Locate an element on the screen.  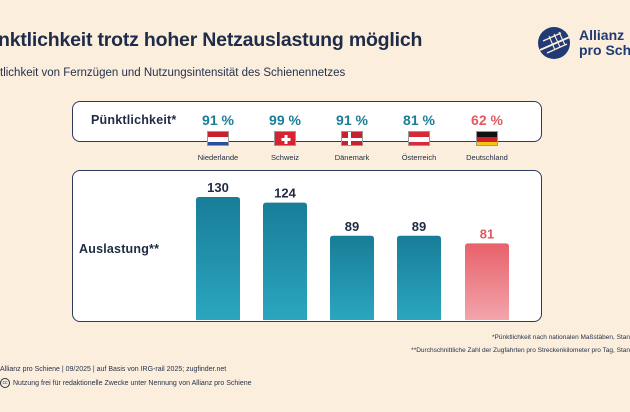
punctuality-value: 81 % is located at coordinates (419, 120).